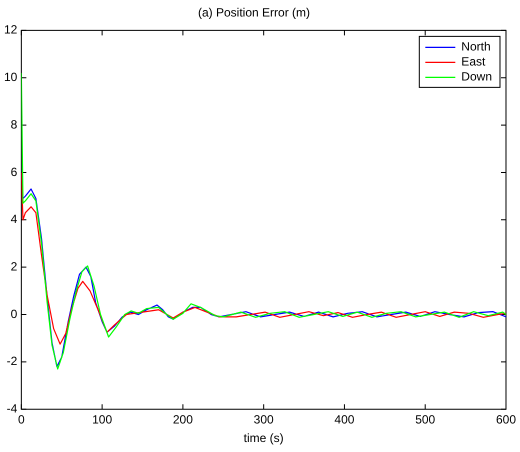 The height and width of the screenshot is (452, 520). I want to click on y-tick-label: 4, so click(14, 219).